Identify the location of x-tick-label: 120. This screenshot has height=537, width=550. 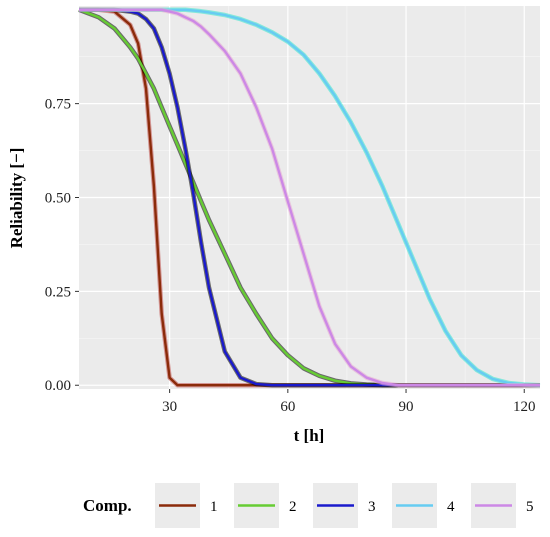
(524, 407).